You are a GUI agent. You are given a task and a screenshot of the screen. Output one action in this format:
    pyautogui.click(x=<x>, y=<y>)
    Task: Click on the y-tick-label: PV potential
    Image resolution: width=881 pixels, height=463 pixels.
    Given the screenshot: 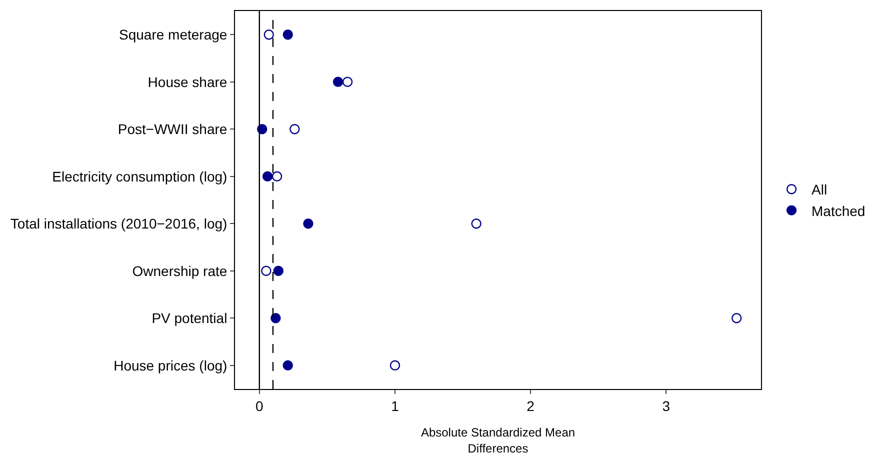 What is the action you would take?
    pyautogui.click(x=190, y=318)
    